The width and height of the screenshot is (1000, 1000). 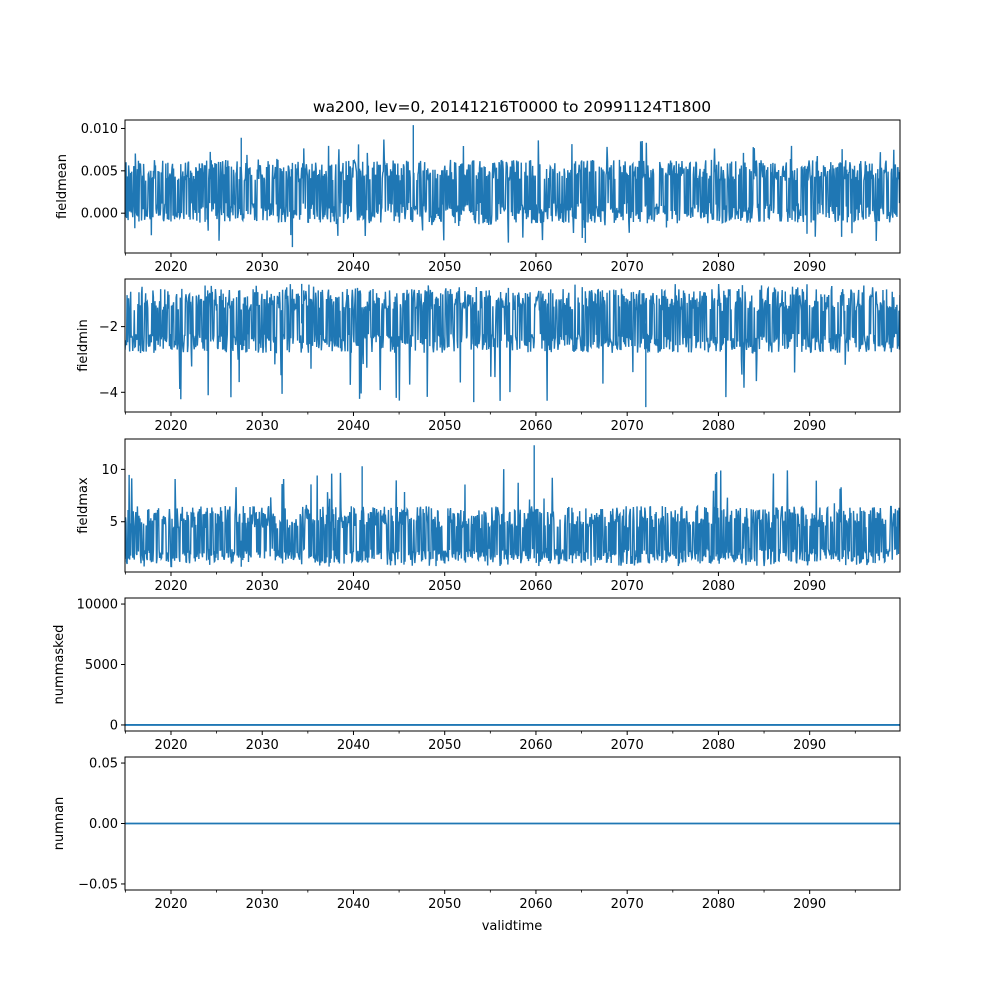 What do you see at coordinates (512, 926) in the screenshot?
I see `x-axis-label: validtime` at bounding box center [512, 926].